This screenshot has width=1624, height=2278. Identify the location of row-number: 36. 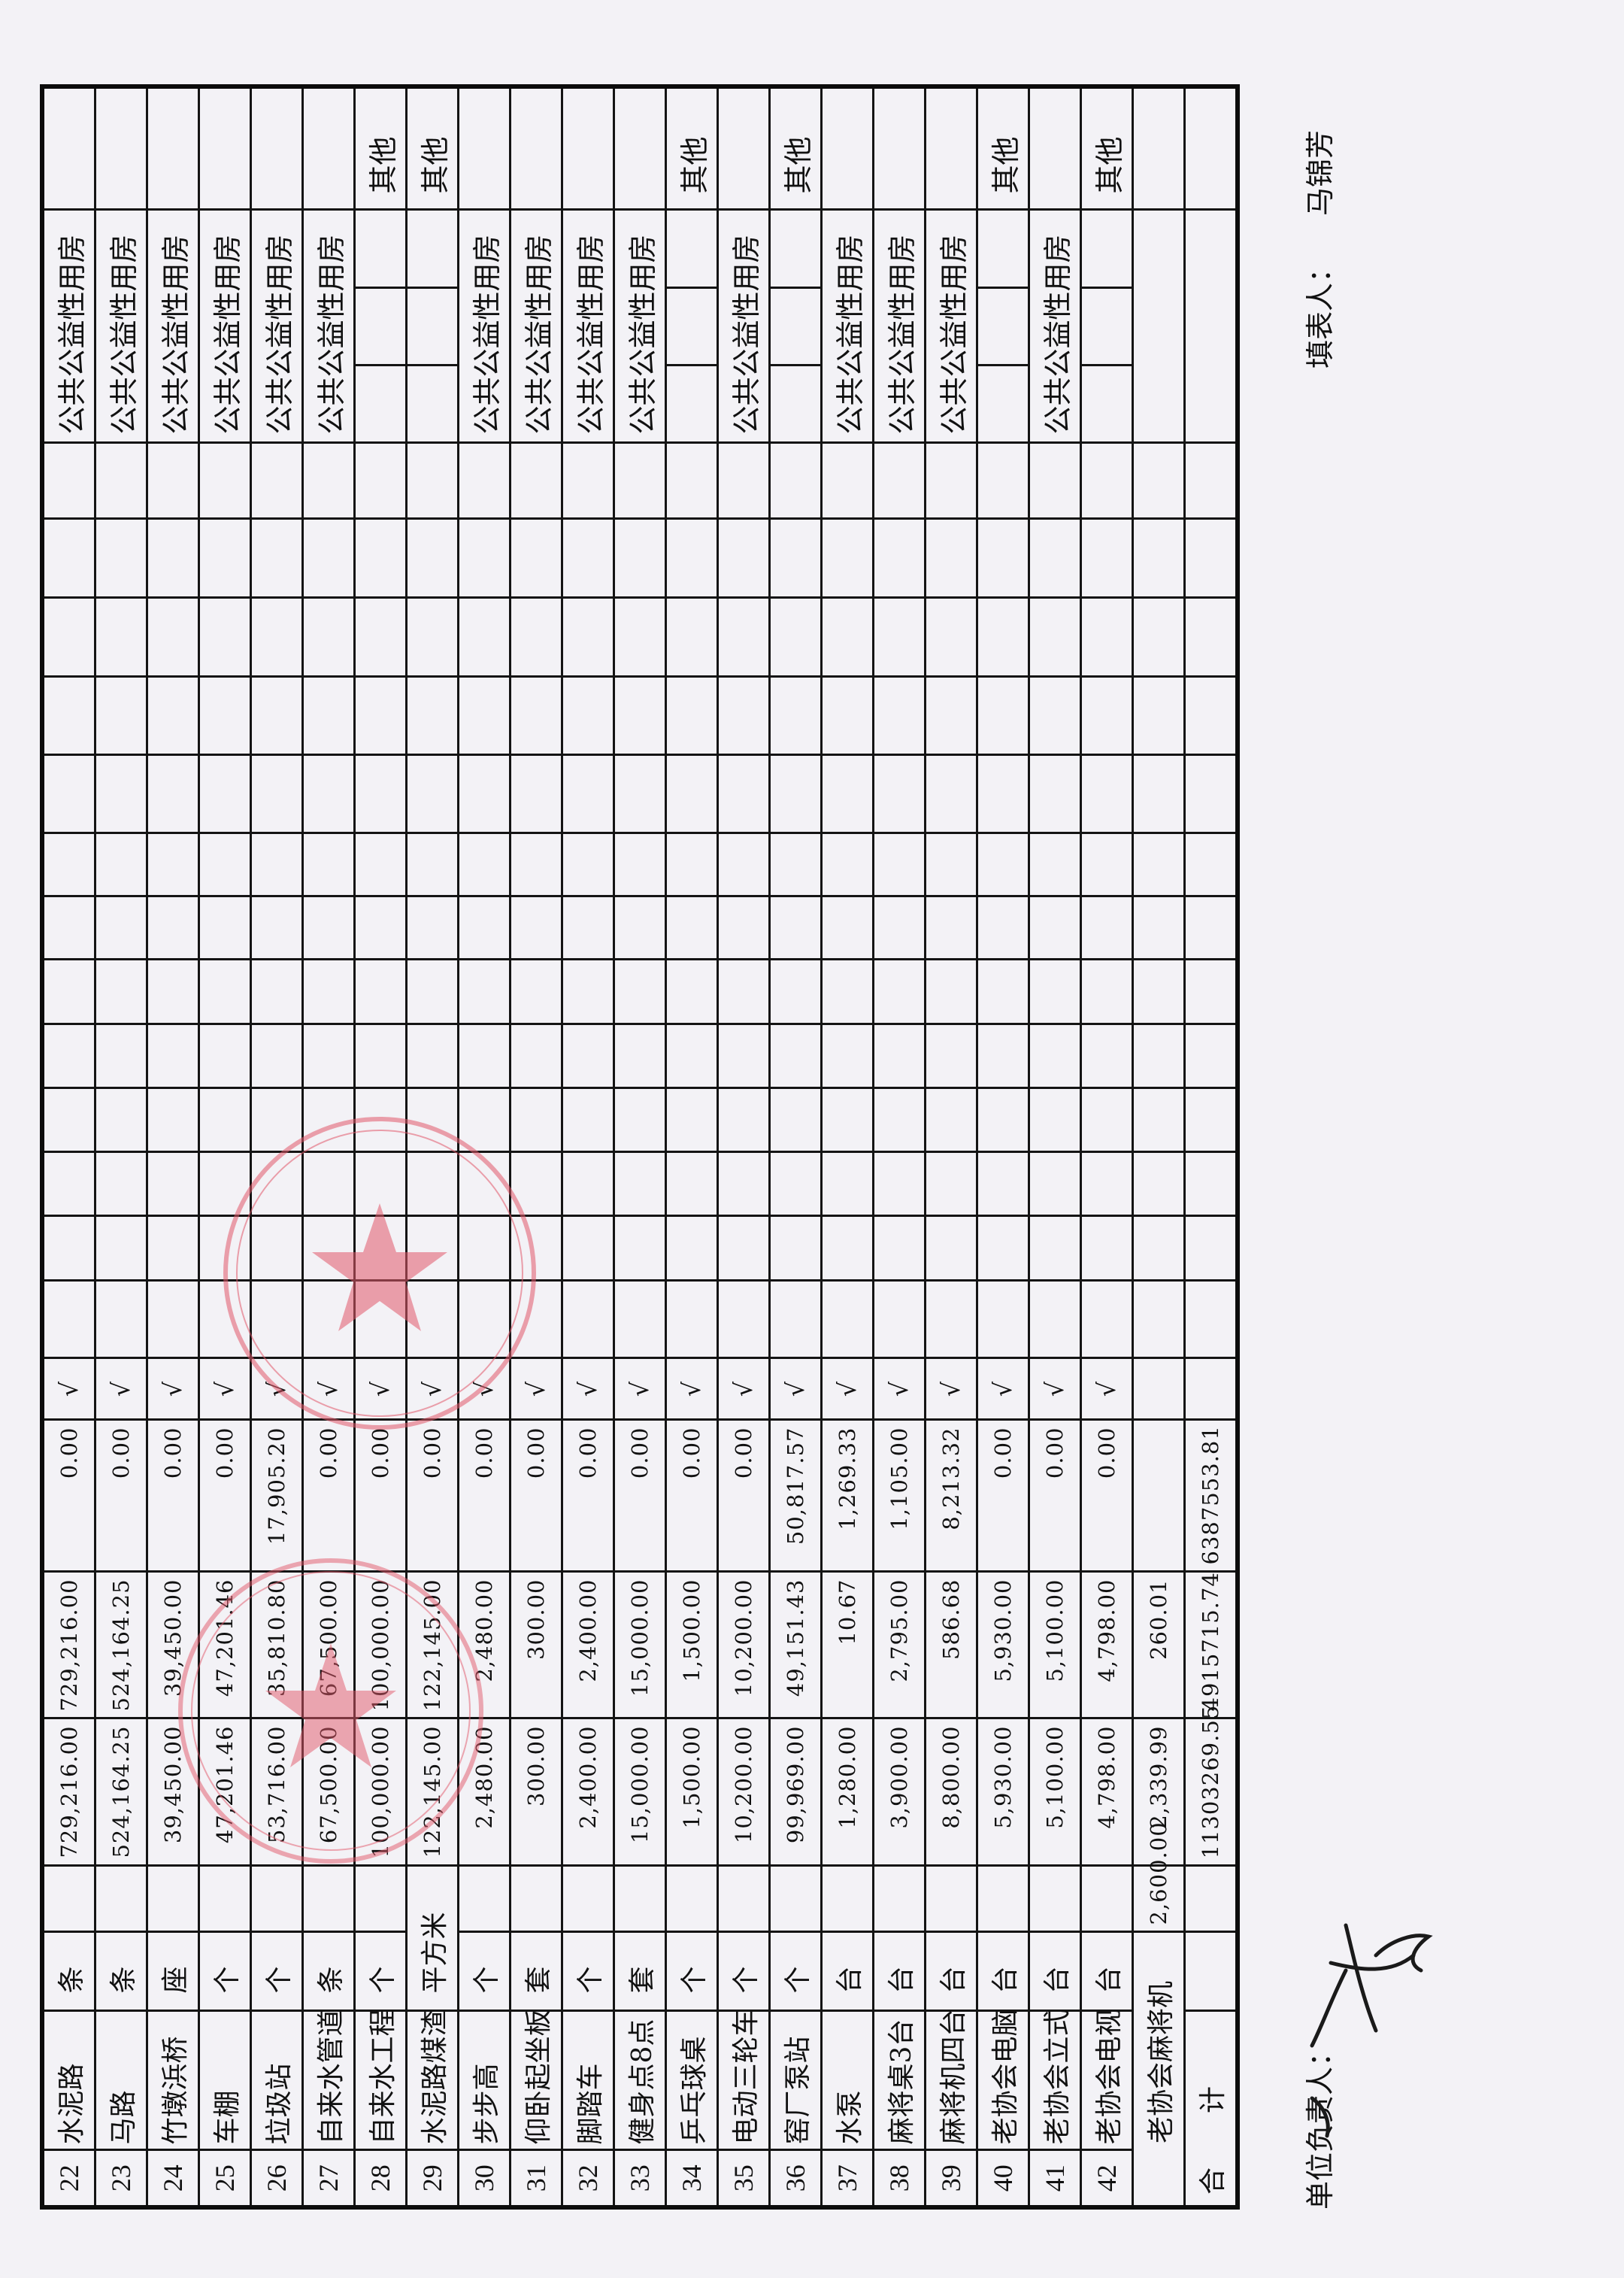
(795, 2178).